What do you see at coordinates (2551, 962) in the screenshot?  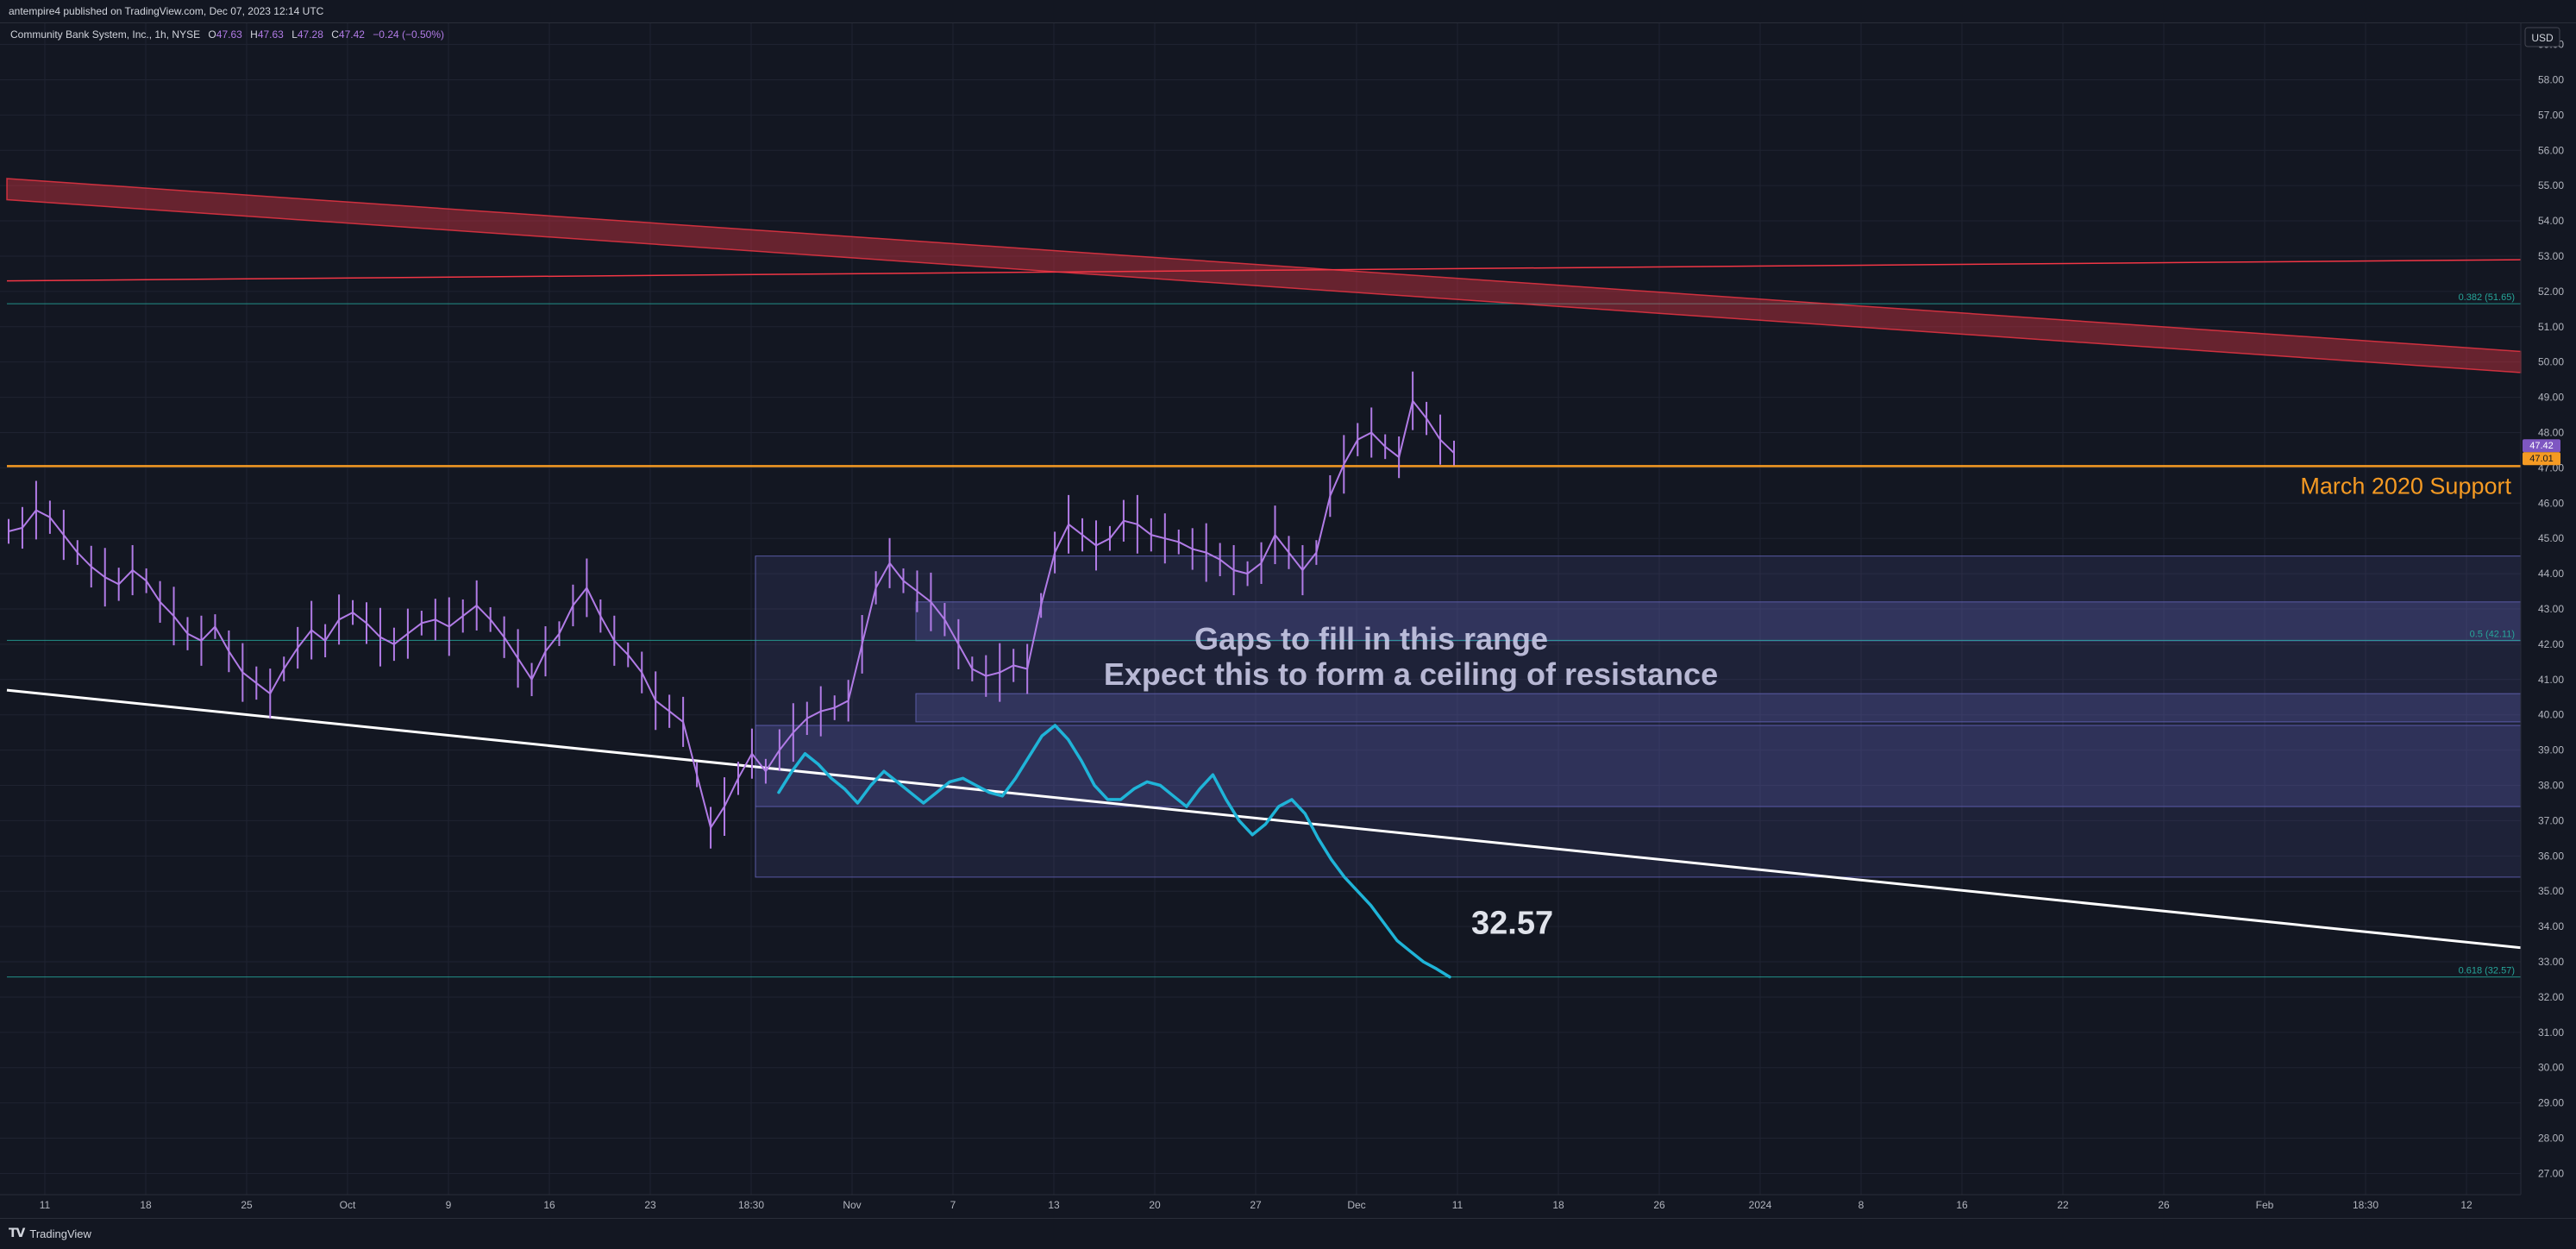 I see `price-tick-label: 33.00` at bounding box center [2551, 962].